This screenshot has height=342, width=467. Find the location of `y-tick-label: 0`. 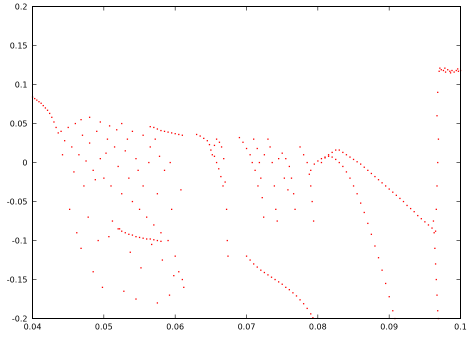

y-tick-label: 0 is located at coordinates (24, 163).